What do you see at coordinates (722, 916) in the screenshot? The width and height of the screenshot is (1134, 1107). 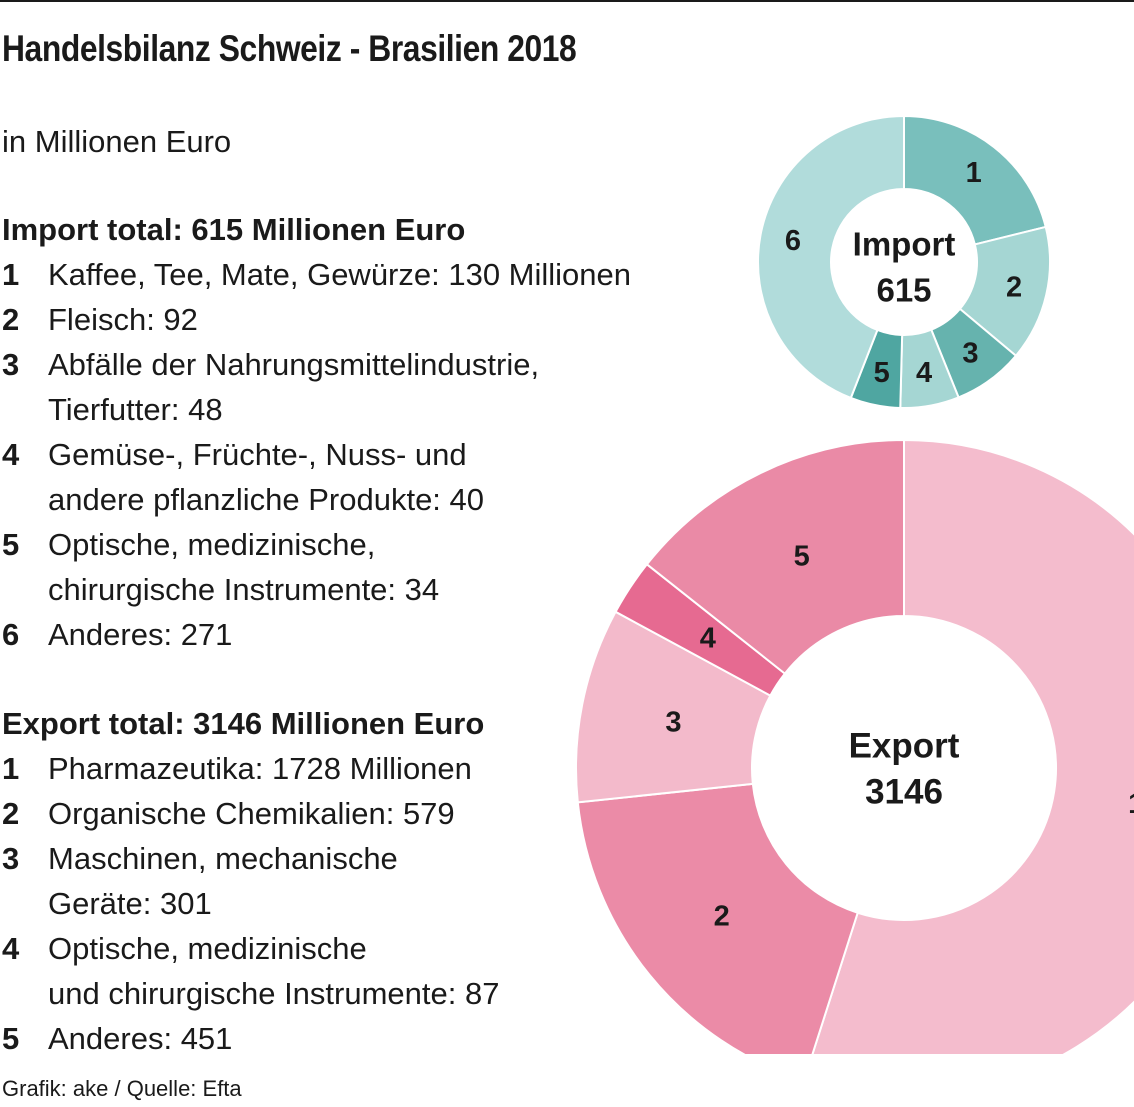 I see `export-slice-label: 2` at bounding box center [722, 916].